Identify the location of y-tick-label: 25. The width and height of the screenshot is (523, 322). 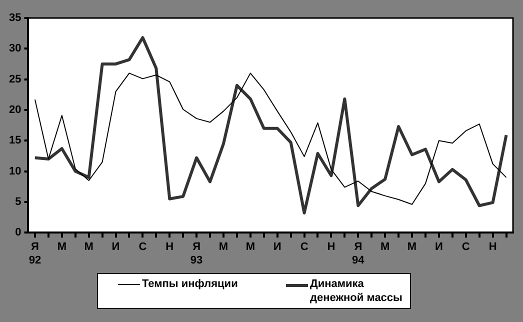
(15, 79).